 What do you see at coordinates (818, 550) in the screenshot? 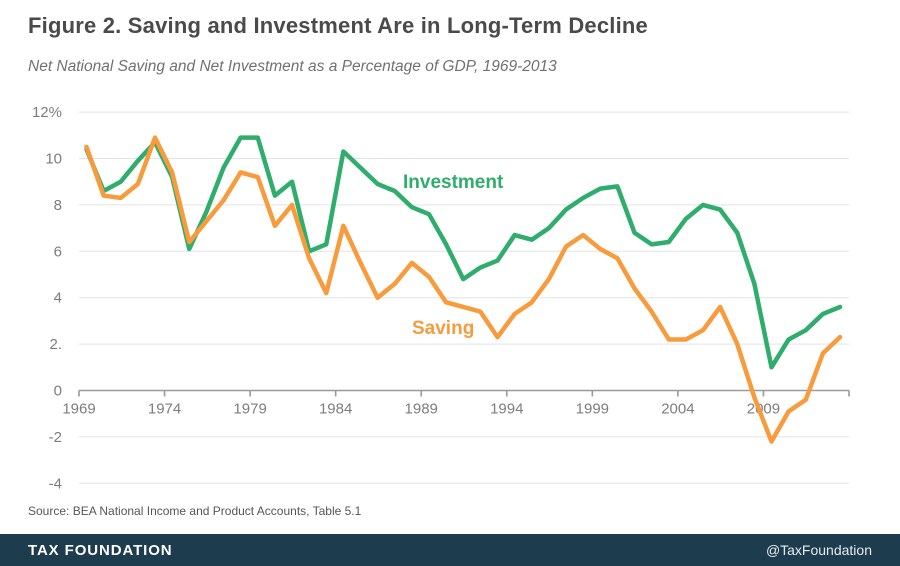
I see `twitter-handle: @TaxFoundation` at bounding box center [818, 550].